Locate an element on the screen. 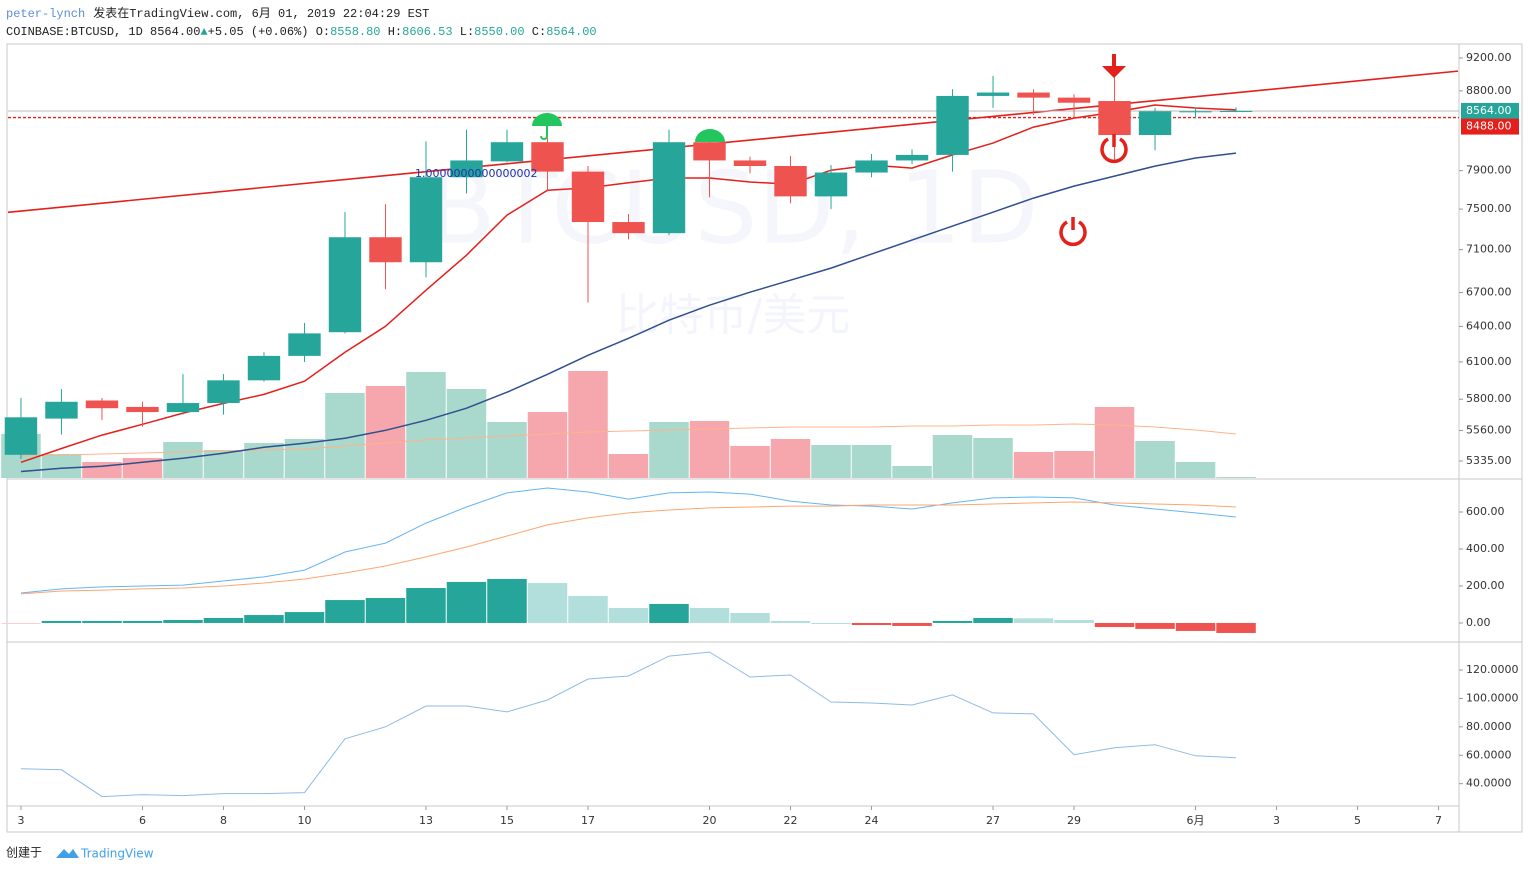 Image resolution: width=1528 pixels, height=870 pixels. y-tick-label: 7500.00 is located at coordinates (1489, 208).